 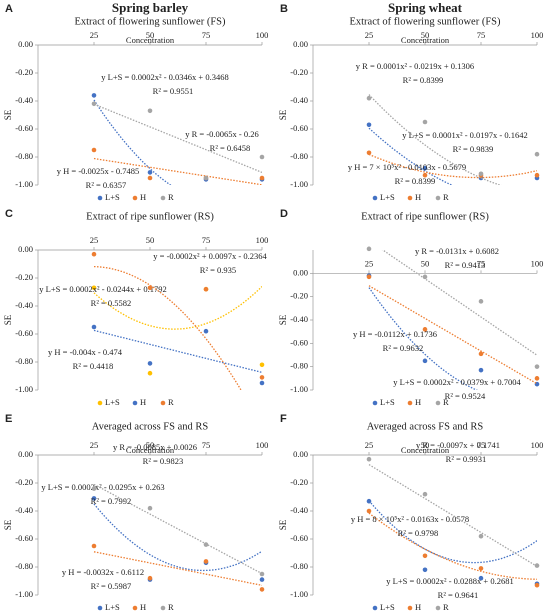 I want to click on y-tick-label: -0.60, so click(x=299, y=342).